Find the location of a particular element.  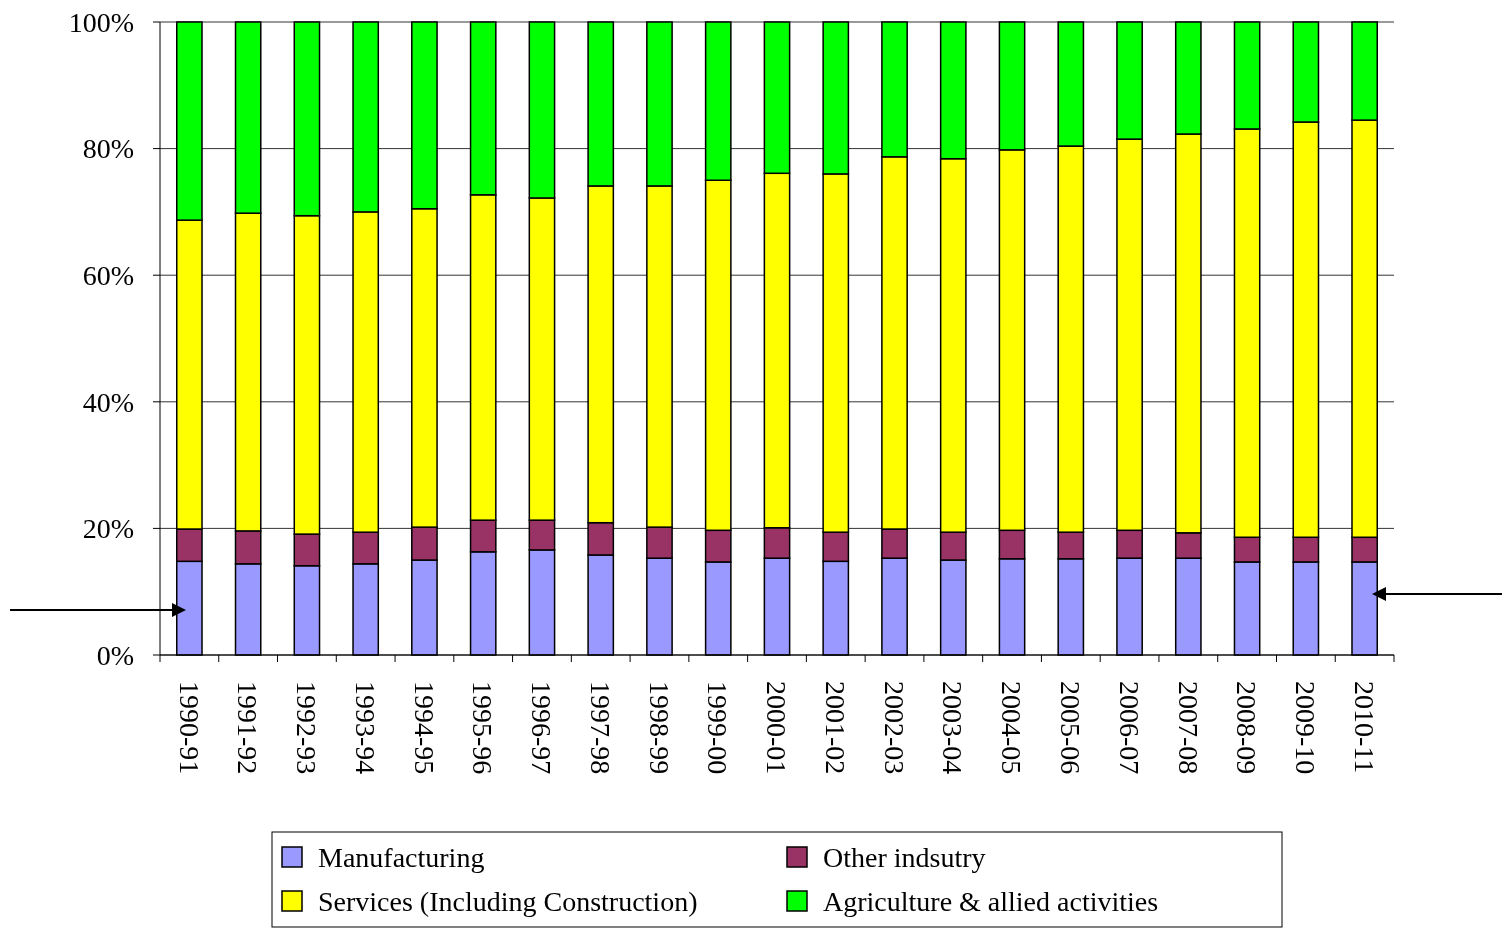

x-tick-label: 2004-05 is located at coordinates (1012, 728).